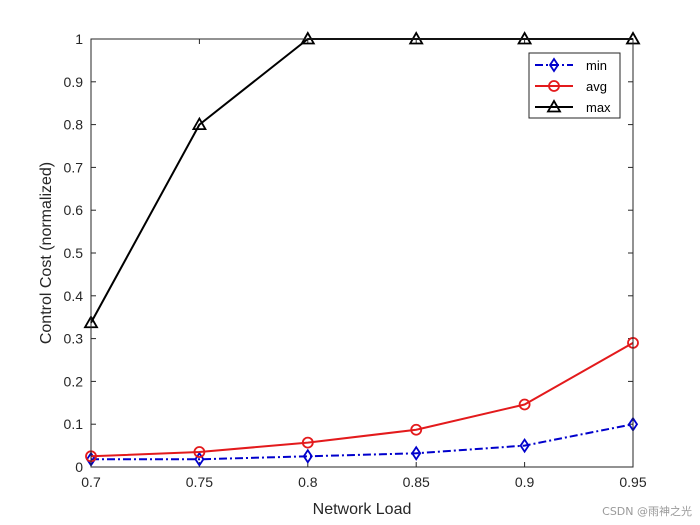  Describe the element at coordinates (647, 511) in the screenshot. I see `watermark: CSDN @雨神之光` at that location.